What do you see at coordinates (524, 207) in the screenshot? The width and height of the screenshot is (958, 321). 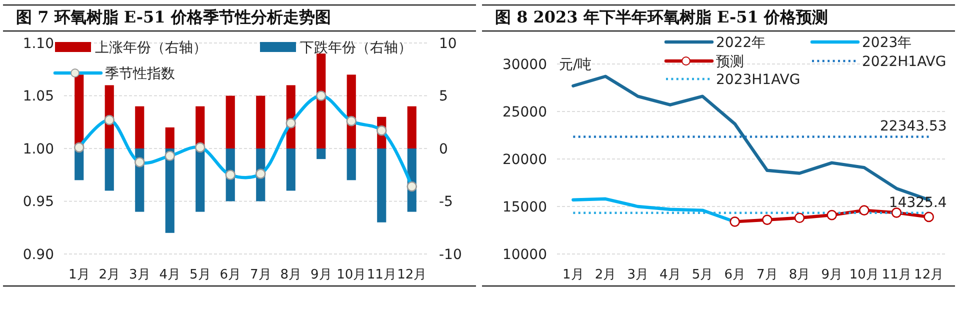 I see `y-tick-label: 15000` at bounding box center [524, 207].